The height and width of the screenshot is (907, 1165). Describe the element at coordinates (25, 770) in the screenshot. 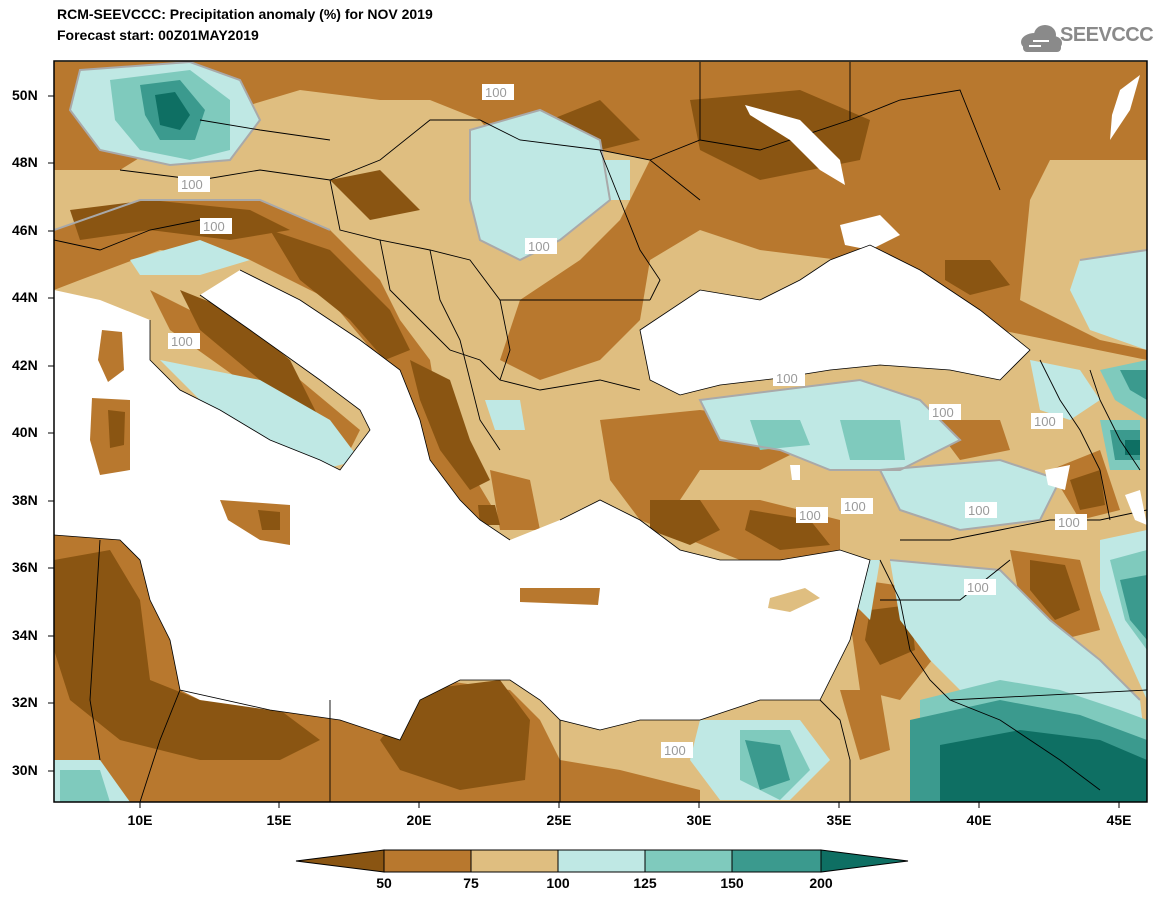

I see `lat-label: 30N` at that location.